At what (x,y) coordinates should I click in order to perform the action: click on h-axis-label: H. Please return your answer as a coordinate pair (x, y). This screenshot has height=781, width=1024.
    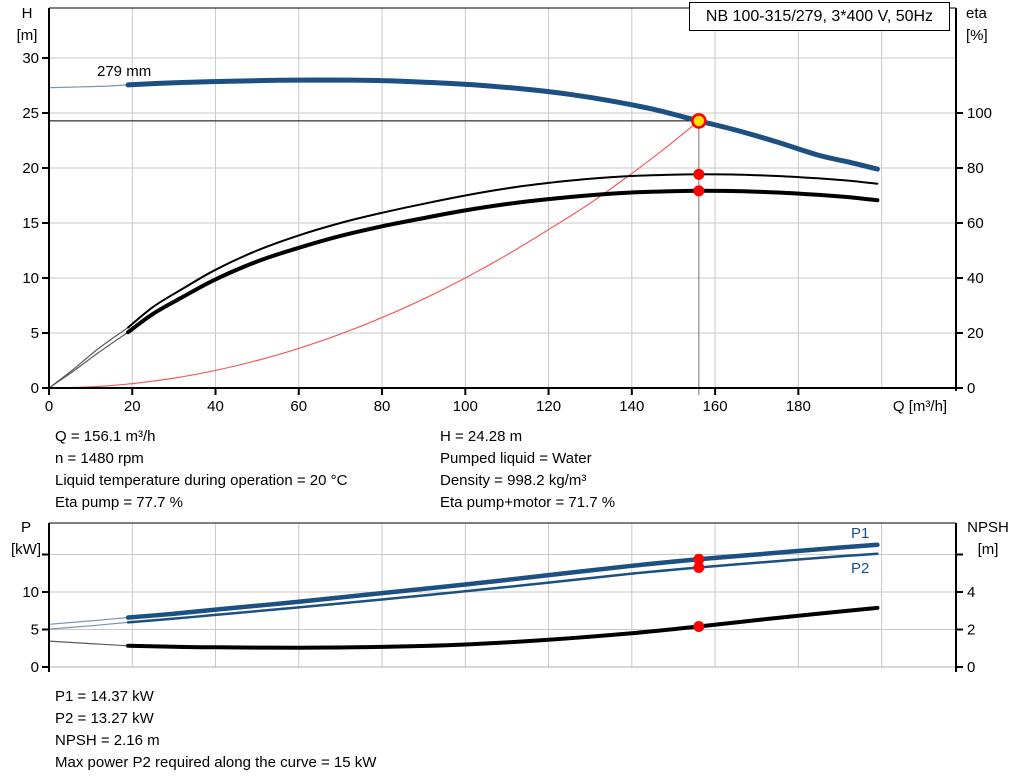
    Looking at the image, I should click on (27, 13).